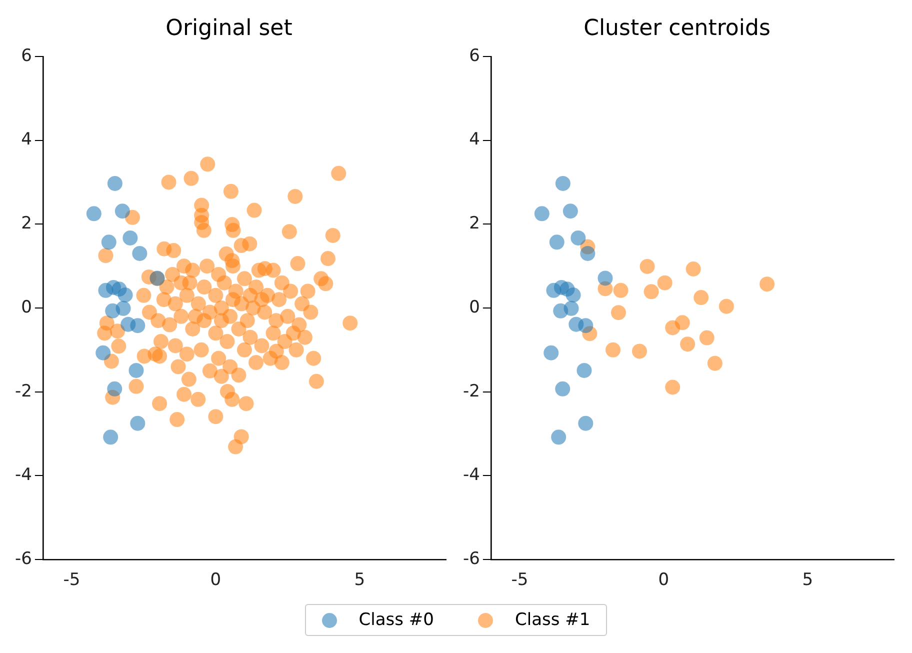  What do you see at coordinates (677, 28) in the screenshot?
I see `chart-title: Cluster centroids` at bounding box center [677, 28].